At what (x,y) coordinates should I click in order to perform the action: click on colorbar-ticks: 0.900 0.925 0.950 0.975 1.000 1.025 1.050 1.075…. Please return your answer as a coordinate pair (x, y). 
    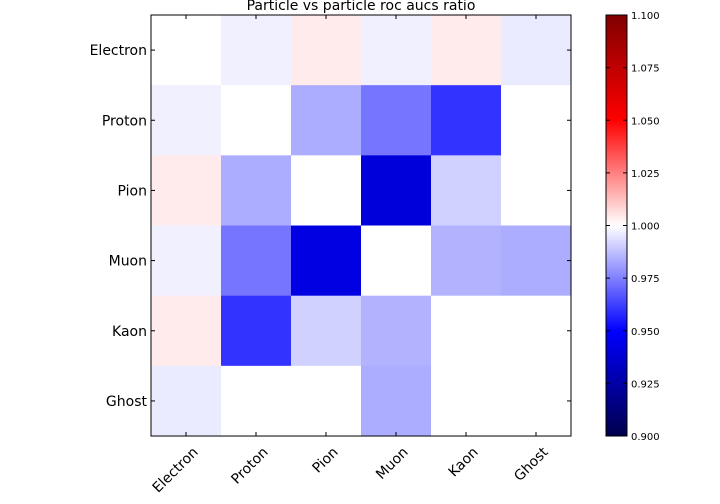
    Looking at the image, I should click on (633, 227).